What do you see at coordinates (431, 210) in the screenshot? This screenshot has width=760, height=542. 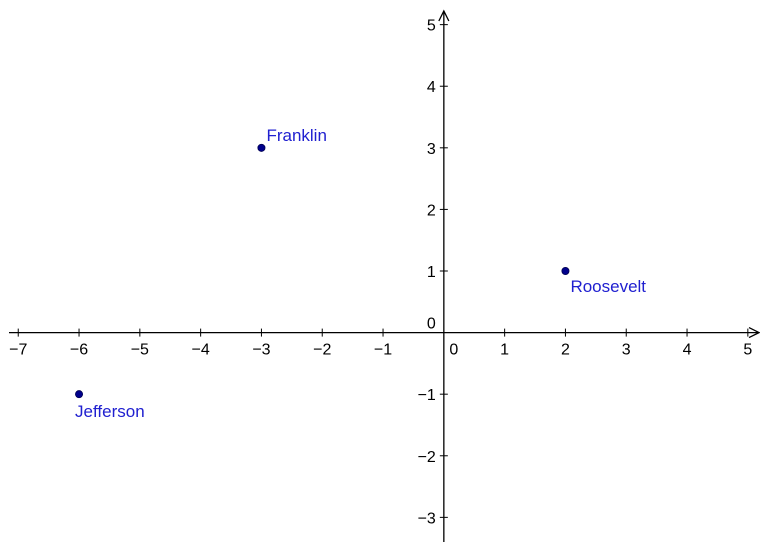 I see `y-tick-label: 2` at bounding box center [431, 210].